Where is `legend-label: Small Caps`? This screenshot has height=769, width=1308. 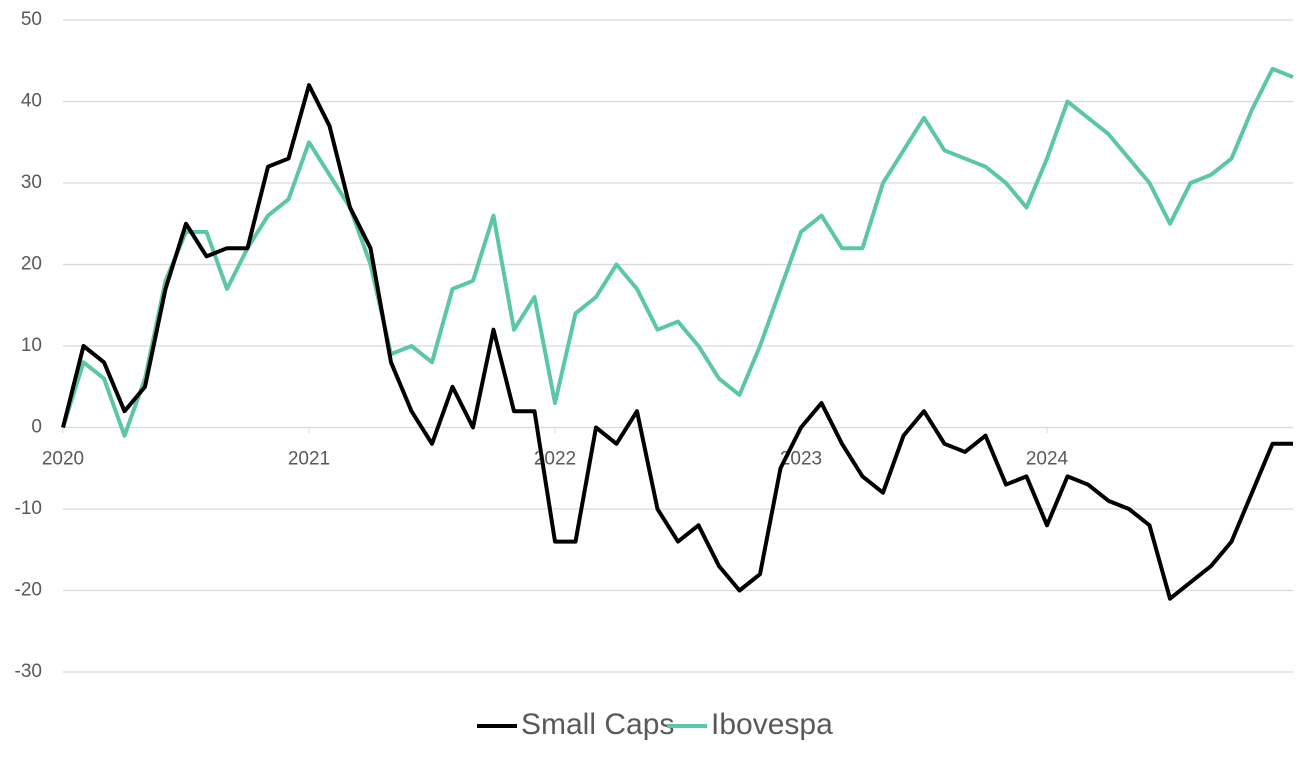 legend-label: Small Caps is located at coordinates (597, 724).